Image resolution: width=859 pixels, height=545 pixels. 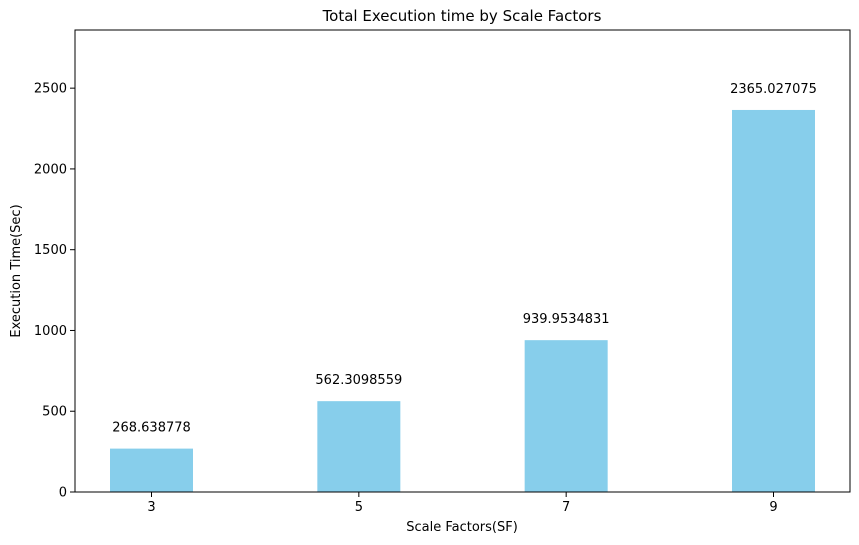 I want to click on y-tick-label-2000: 2000, so click(x=50, y=169).